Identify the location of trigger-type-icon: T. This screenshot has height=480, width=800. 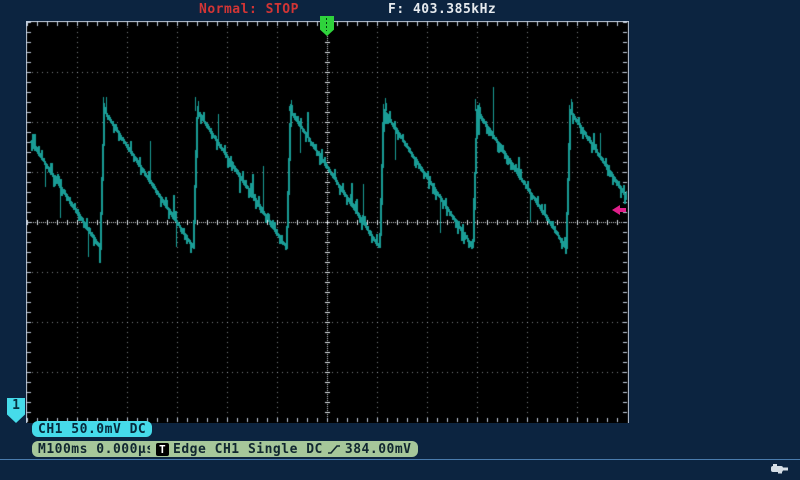
(162, 449).